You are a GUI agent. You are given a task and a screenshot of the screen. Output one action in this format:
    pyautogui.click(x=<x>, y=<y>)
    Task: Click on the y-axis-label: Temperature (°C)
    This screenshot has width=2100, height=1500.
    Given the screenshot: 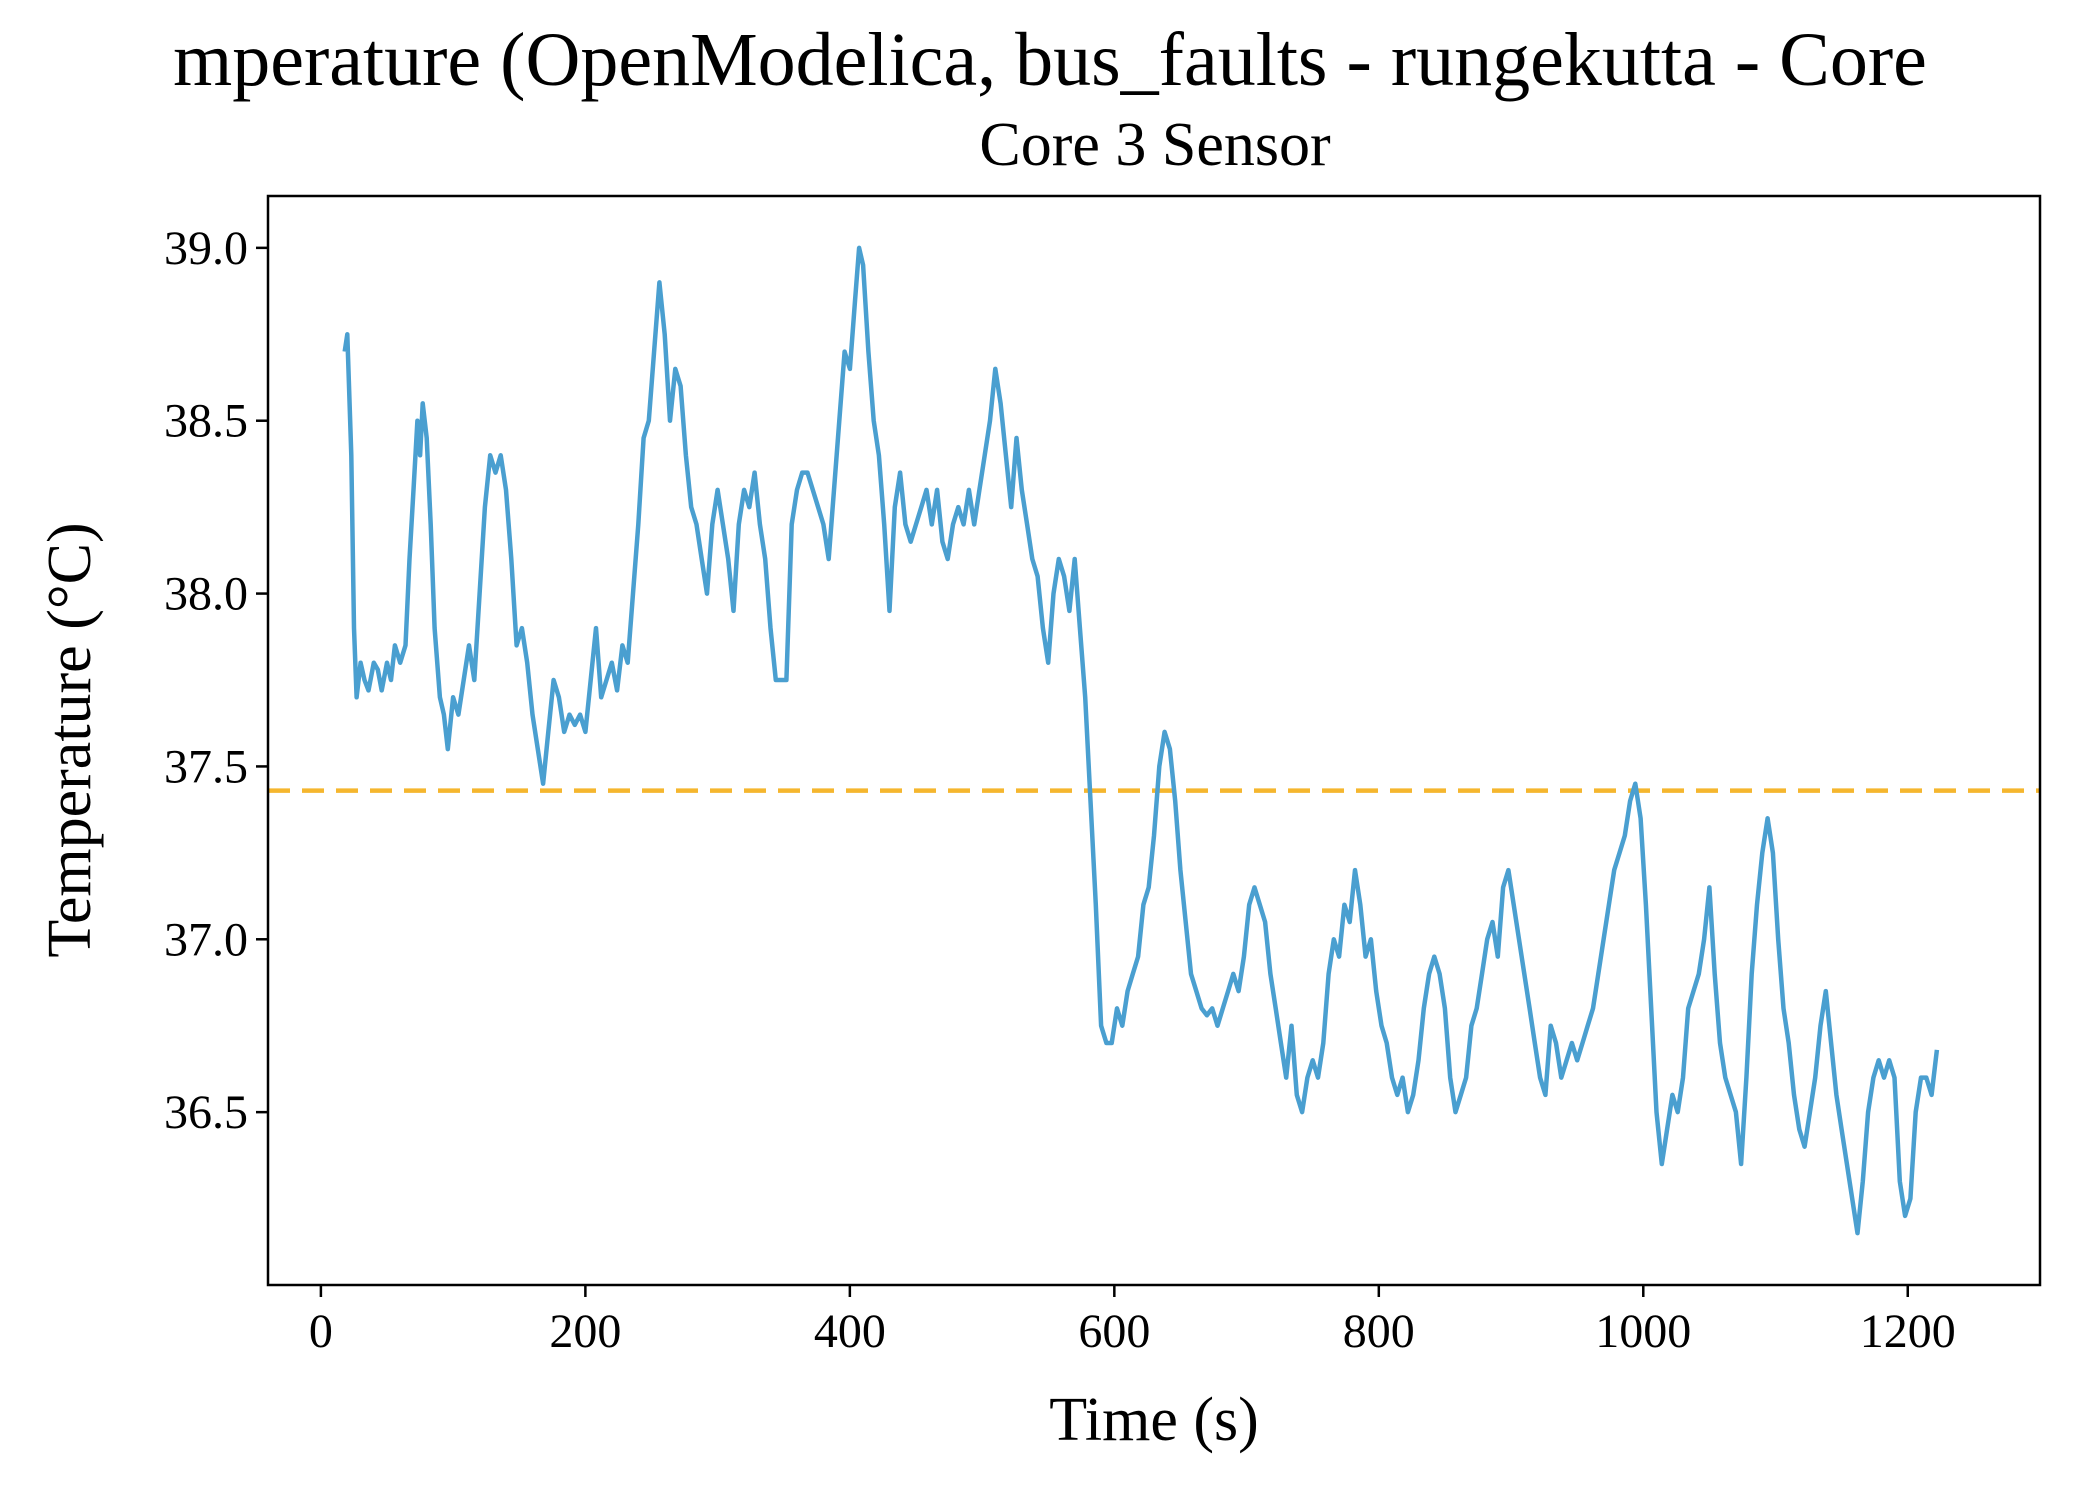 What is the action you would take?
    pyautogui.click(x=70, y=739)
    